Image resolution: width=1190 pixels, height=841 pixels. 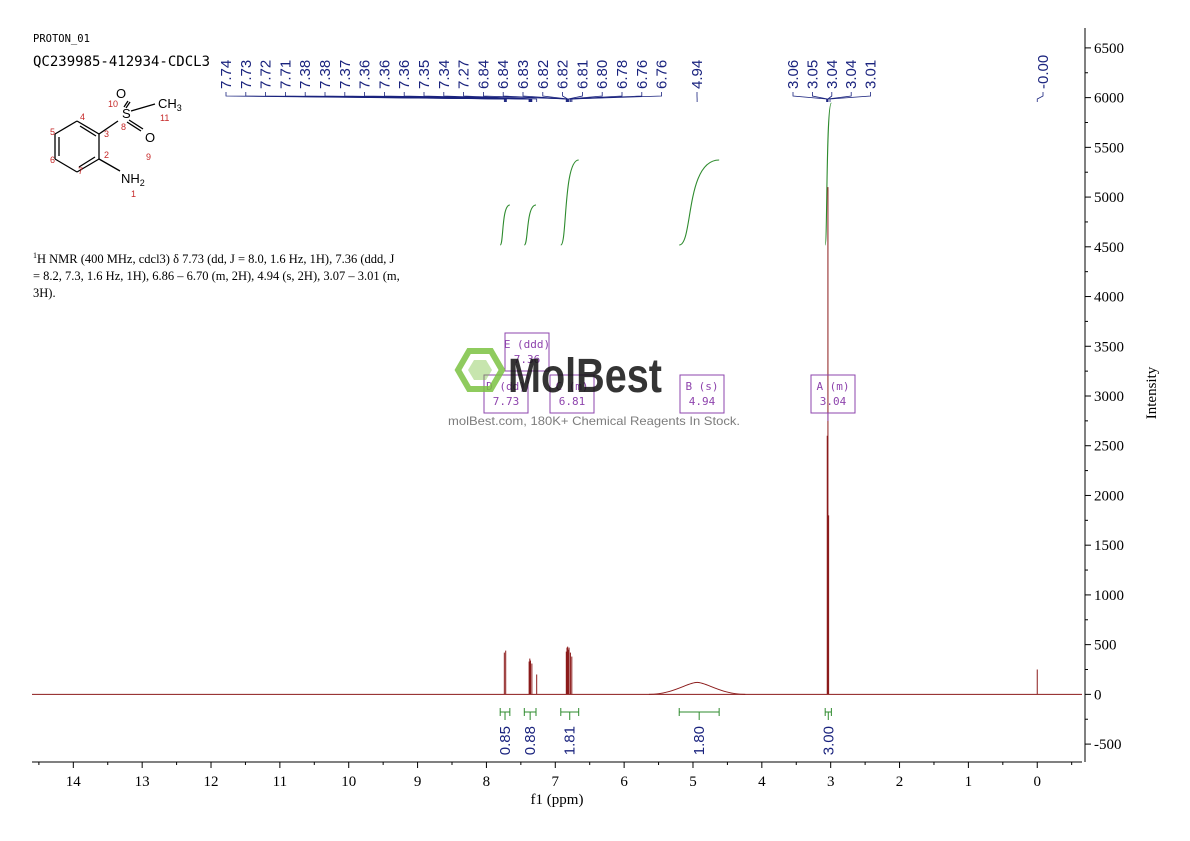 What do you see at coordinates (582, 74) in the screenshot?
I see `peak-shift-label: 6.81` at bounding box center [582, 74].